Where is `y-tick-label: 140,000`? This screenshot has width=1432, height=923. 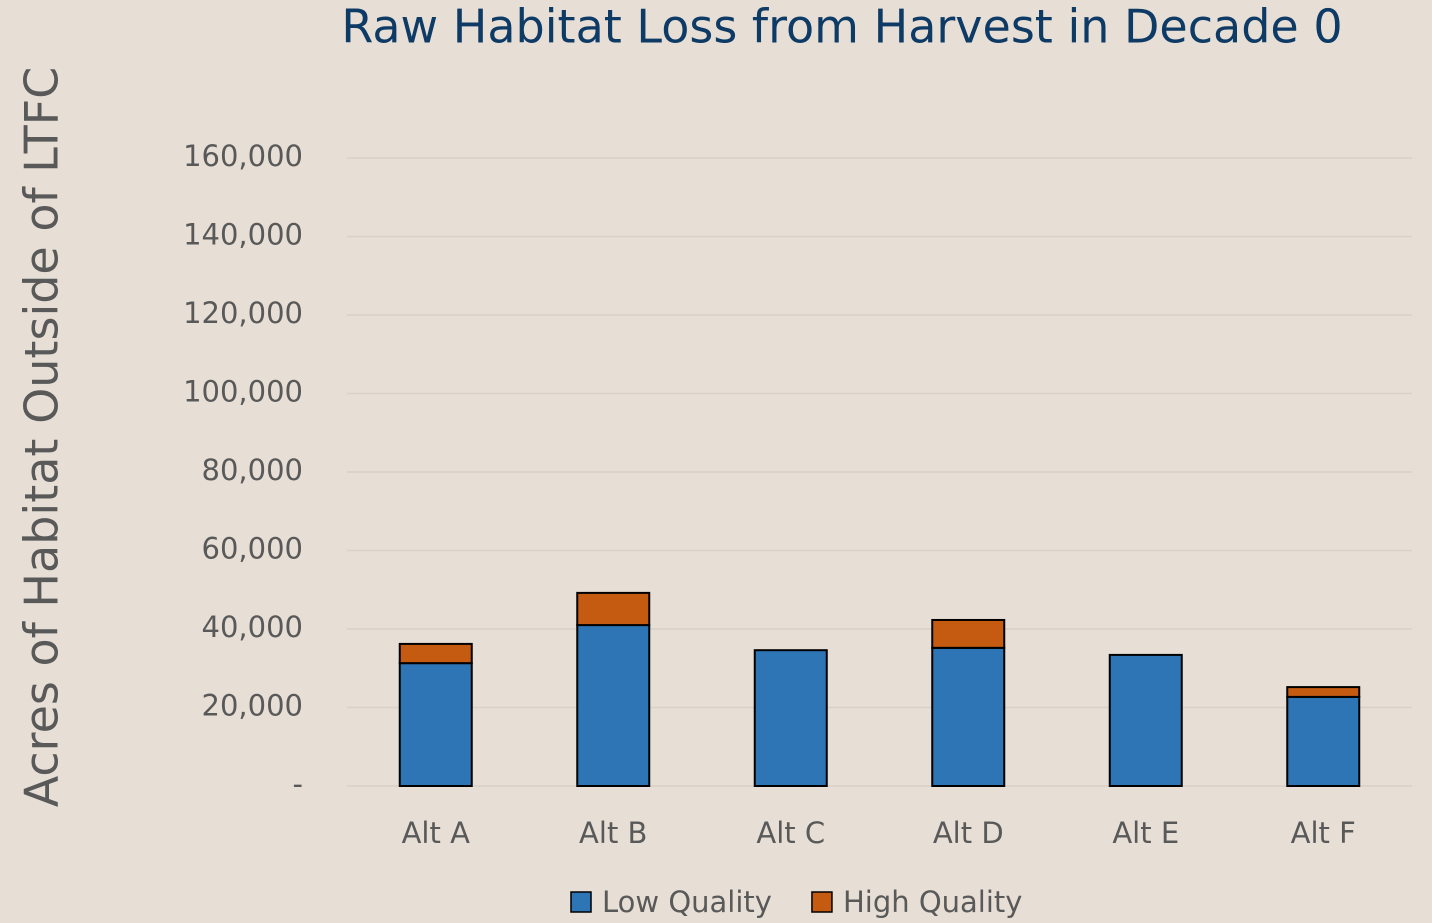
y-tick-label: 140,000 is located at coordinates (243, 235).